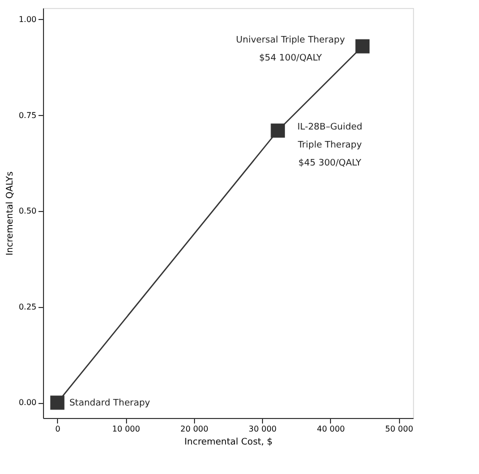 This screenshot has height=474, width=479. I want to click on x-axis-title: Incremental Cost, $, so click(228, 443).